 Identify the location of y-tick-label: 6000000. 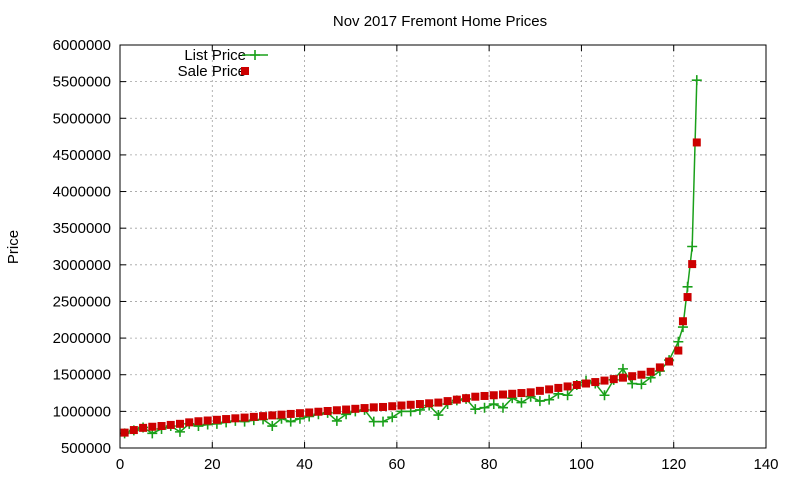
(82, 45).